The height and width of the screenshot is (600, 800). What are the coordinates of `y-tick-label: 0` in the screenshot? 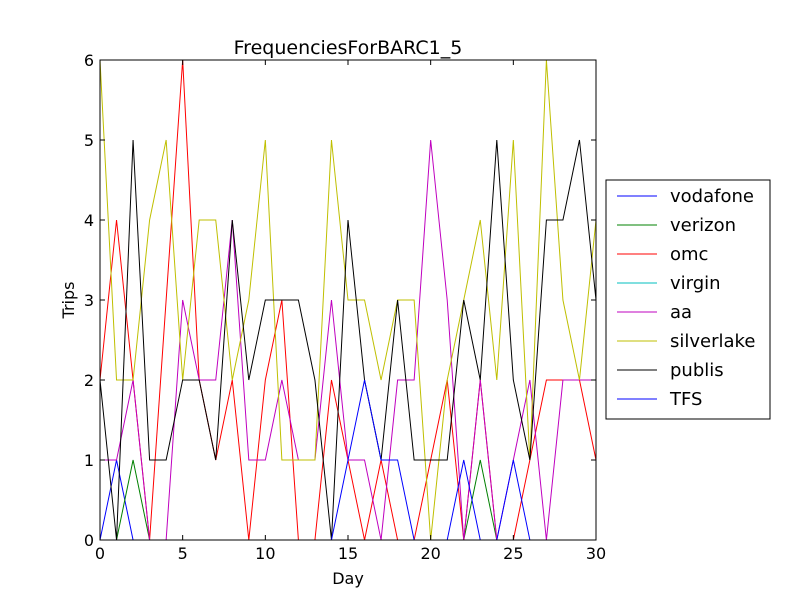 It's located at (89, 540).